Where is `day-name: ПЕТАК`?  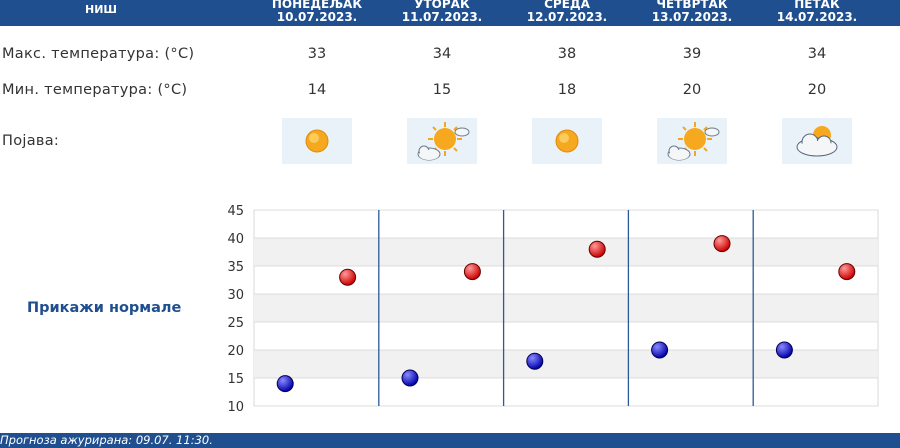 day-name: ПЕТАК is located at coordinates (817, 5).